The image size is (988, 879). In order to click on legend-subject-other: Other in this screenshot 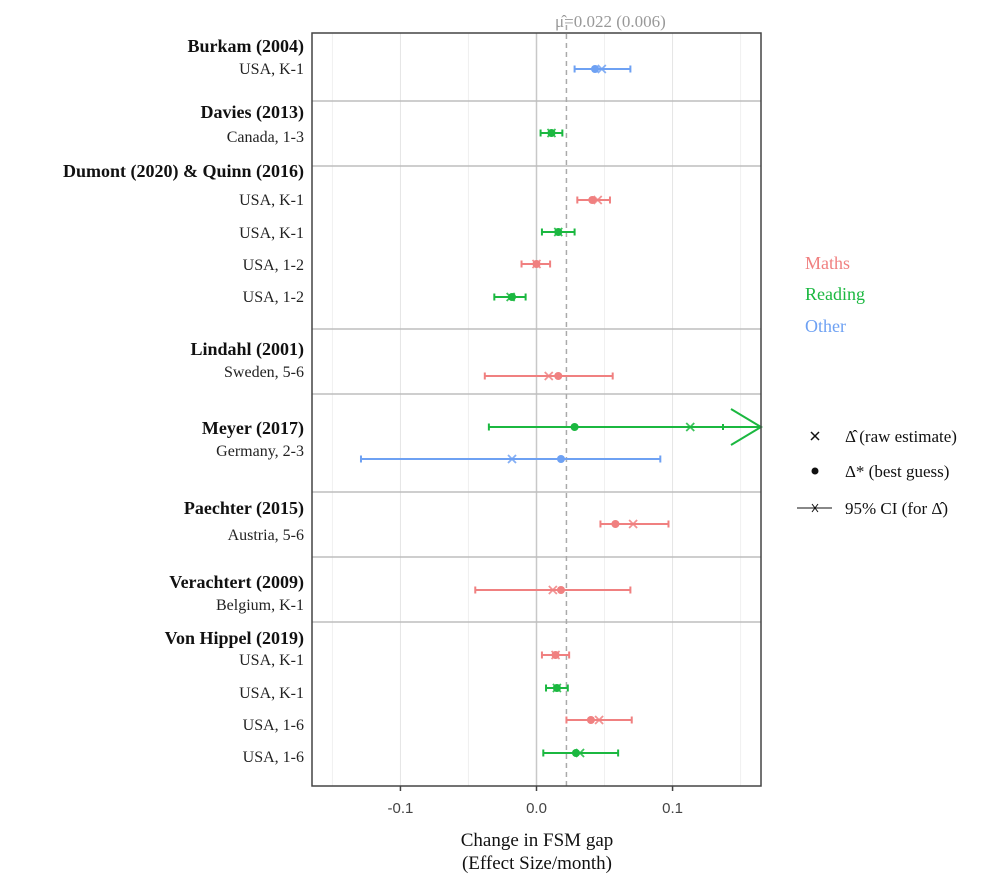, I will do `click(825, 326)`.